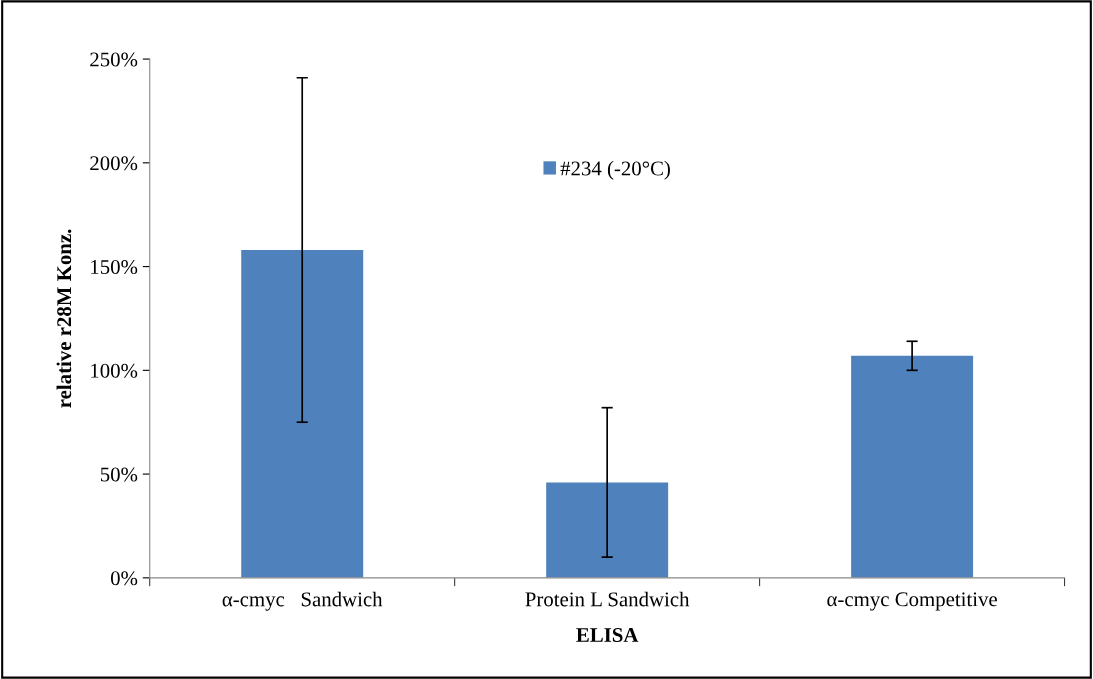 Image resolution: width=1093 pixels, height=679 pixels. What do you see at coordinates (912, 601) in the screenshot?
I see `x-tick-label: α-cmyc Competitive` at bounding box center [912, 601].